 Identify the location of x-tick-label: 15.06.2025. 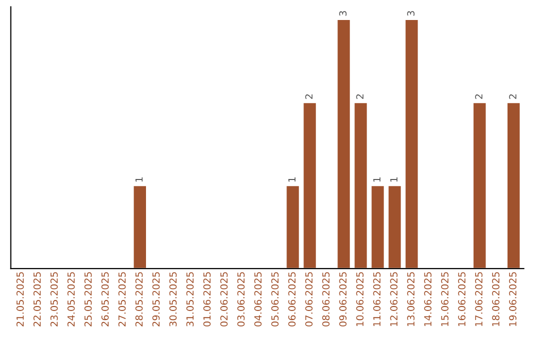
(444, 299).